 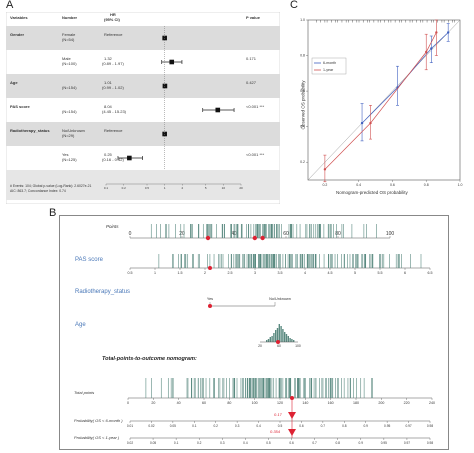 What do you see at coordinates (65, 154) in the screenshot?
I see `forest-level: Yes` at bounding box center [65, 154].